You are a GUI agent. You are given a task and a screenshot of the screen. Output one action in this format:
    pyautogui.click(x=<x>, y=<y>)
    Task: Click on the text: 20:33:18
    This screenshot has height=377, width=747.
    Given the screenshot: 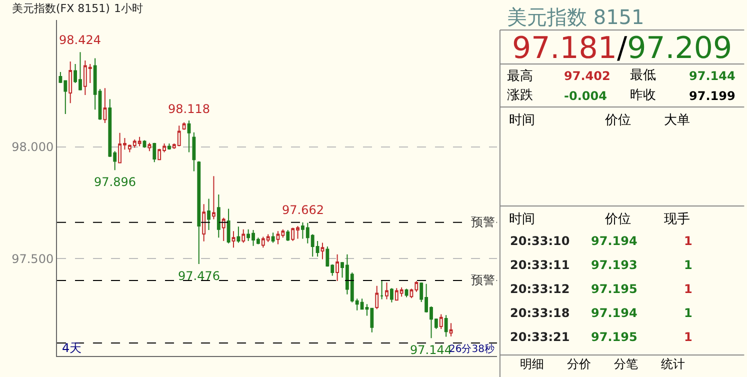 What is the action you would take?
    pyautogui.click(x=540, y=313)
    